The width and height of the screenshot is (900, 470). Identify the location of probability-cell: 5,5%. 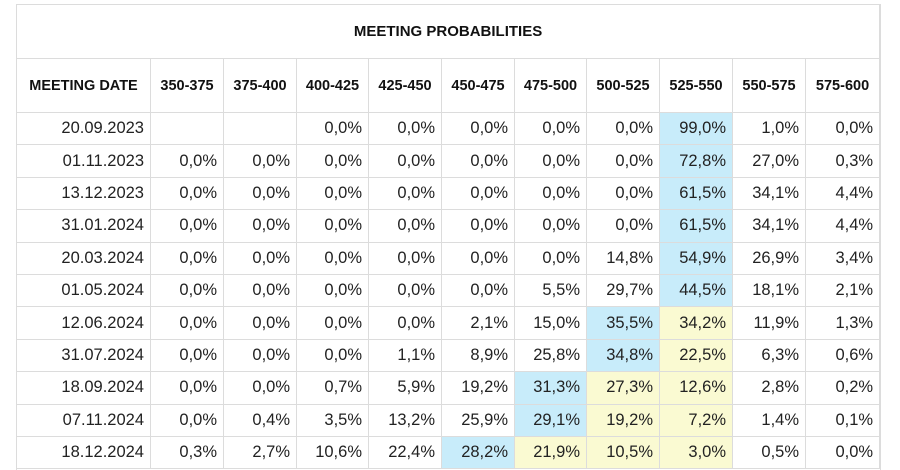
(550, 290).